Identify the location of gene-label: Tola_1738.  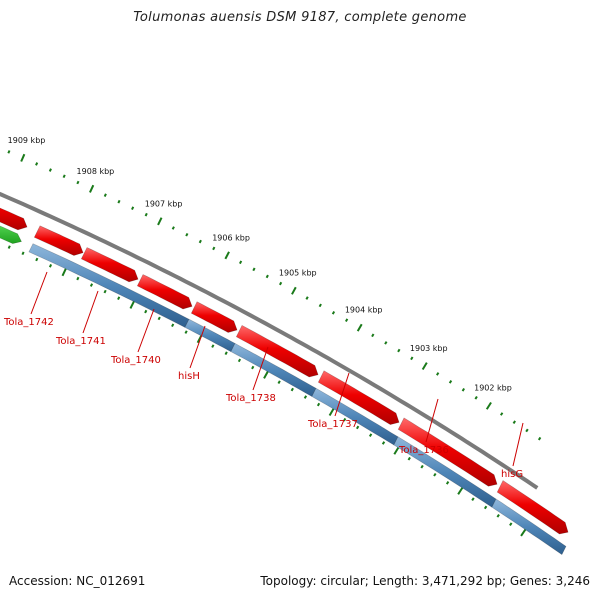
(250, 398).